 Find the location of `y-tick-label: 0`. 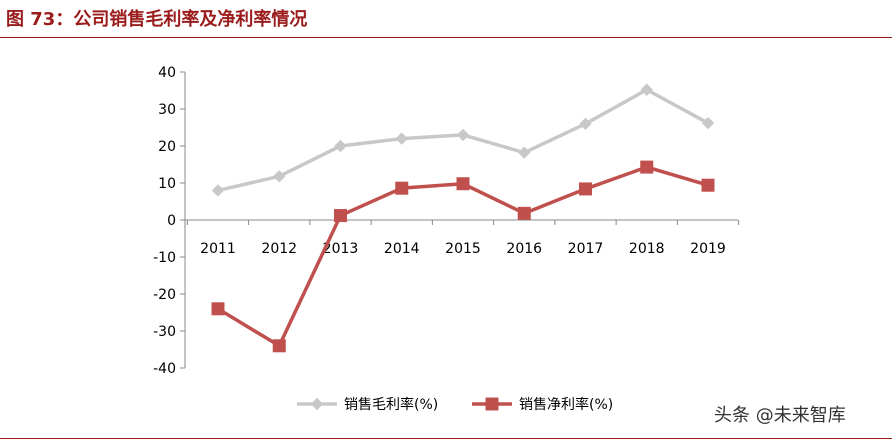

y-tick-label: 0 is located at coordinates (171, 221).